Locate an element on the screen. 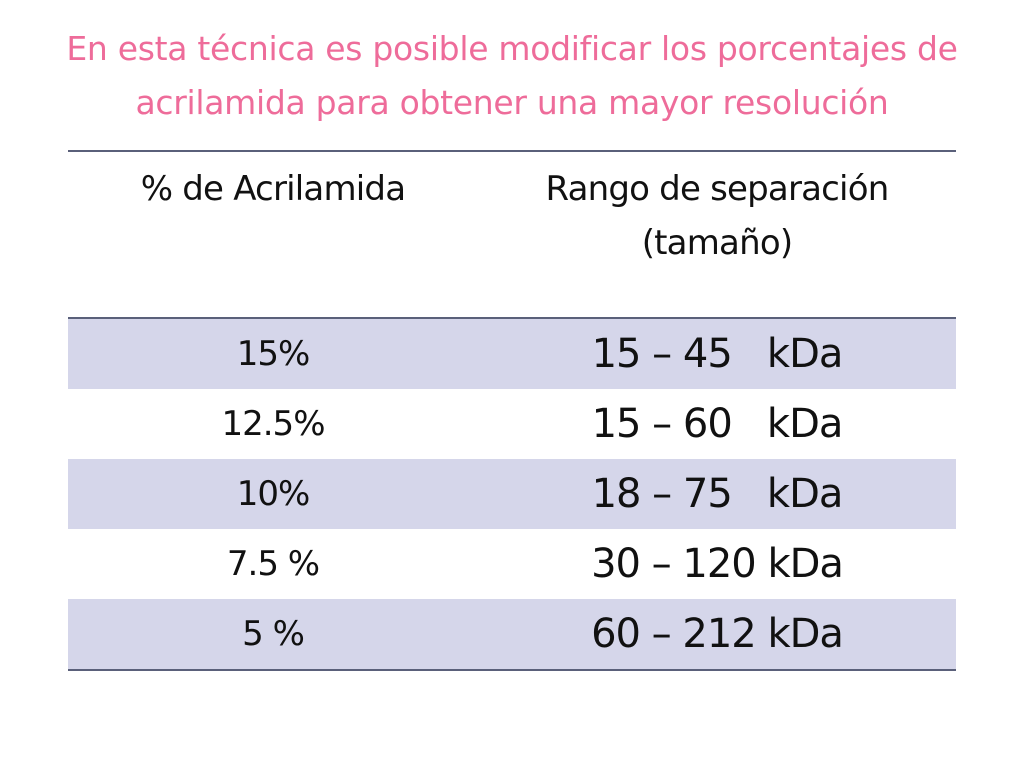 The image size is (1024, 768). header-acrylamide-percent: % de Acrilamida is located at coordinates (273, 189).